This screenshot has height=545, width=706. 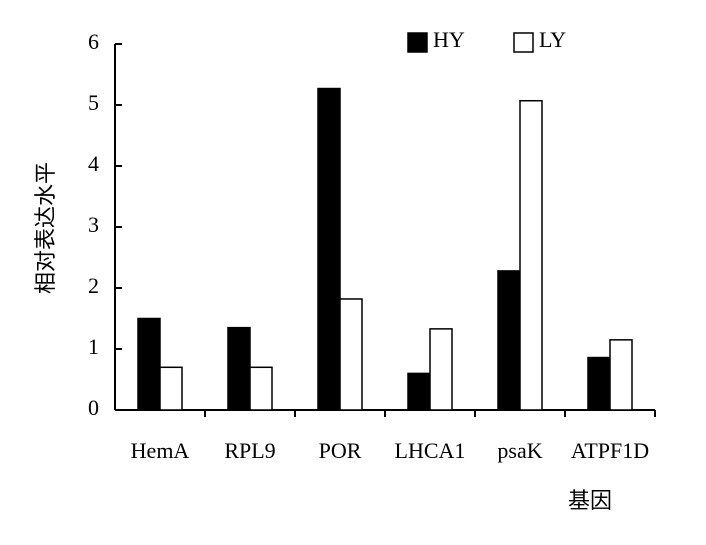 What do you see at coordinates (93, 102) in the screenshot?
I see `y-tick-label: 5` at bounding box center [93, 102].